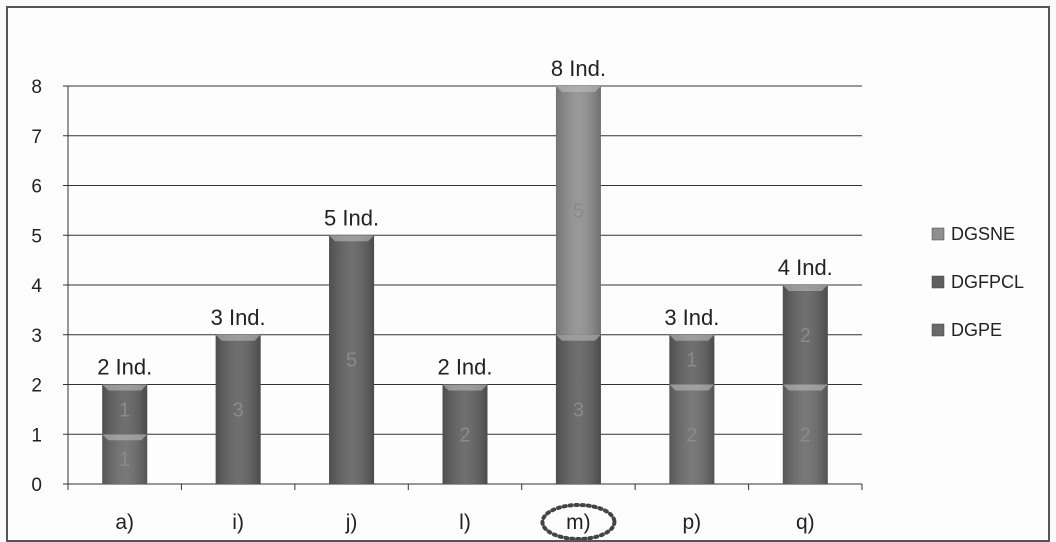 This screenshot has width=1056, height=542. What do you see at coordinates (987, 282) in the screenshot?
I see `legend-label: DGFPCL` at bounding box center [987, 282].